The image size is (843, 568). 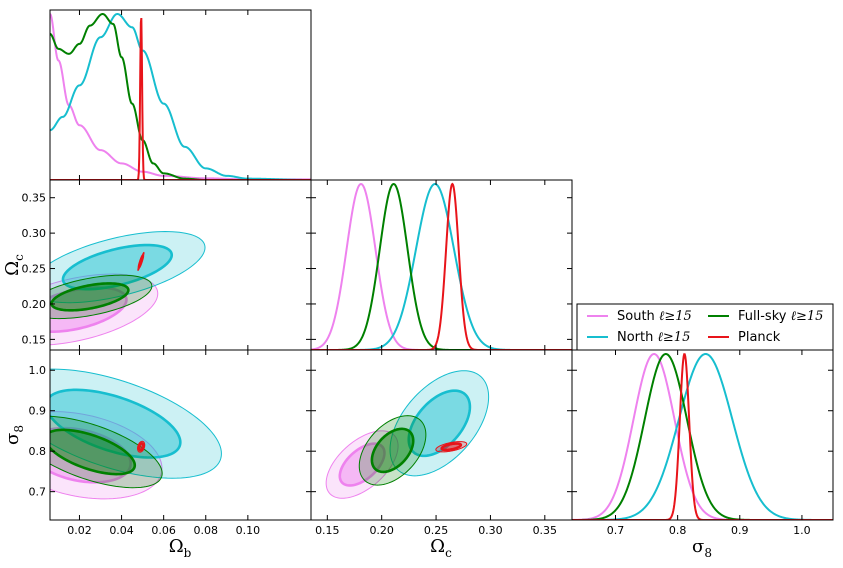 What do you see at coordinates (141, 447) in the screenshot?
I see `contour-68-ob_s8-planck` at bounding box center [141, 447].